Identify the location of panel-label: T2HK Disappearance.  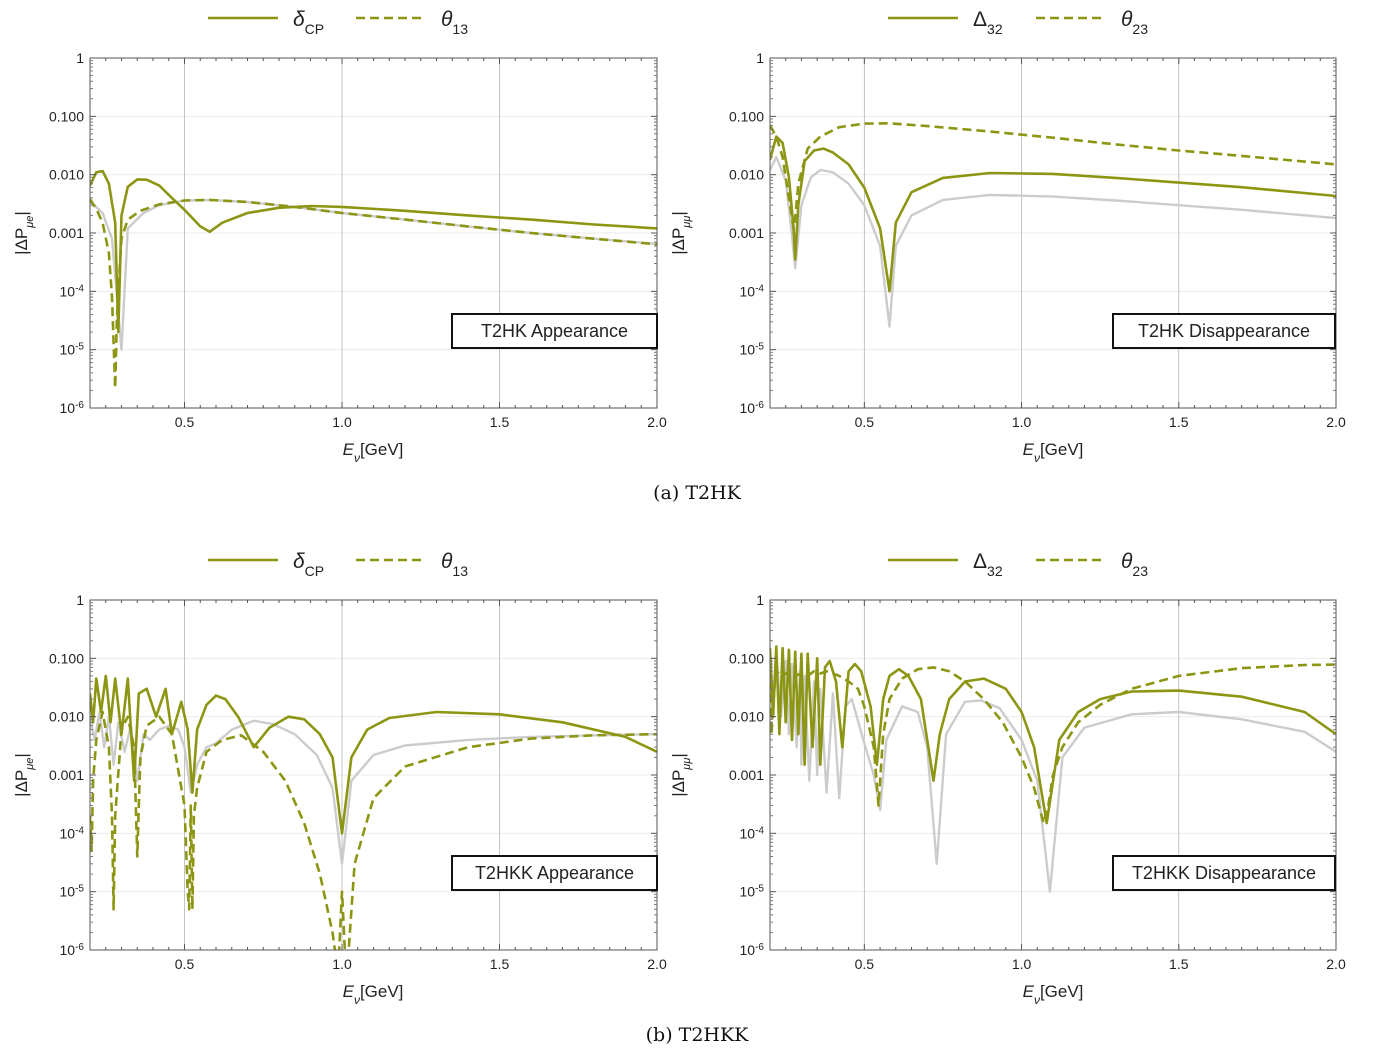
(1224, 331).